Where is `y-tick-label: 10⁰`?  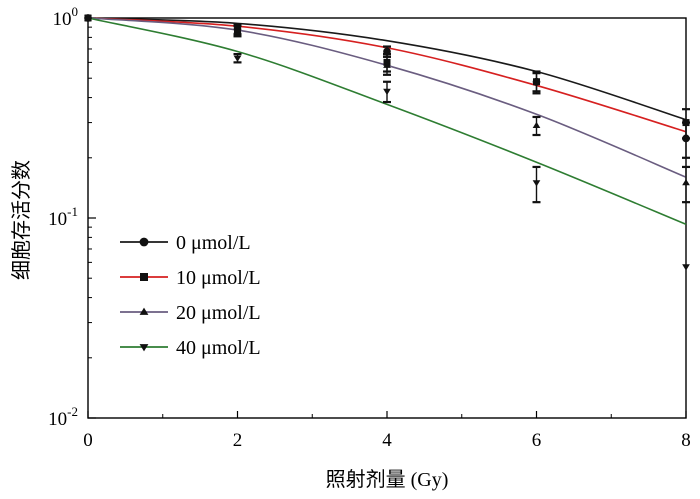
y-tick-label: 10⁰ is located at coordinates (66, 17).